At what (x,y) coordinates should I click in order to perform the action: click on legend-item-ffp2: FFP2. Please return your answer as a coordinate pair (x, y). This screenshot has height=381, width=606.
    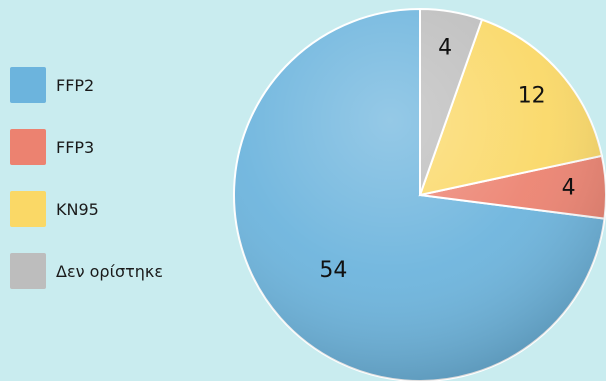
    Looking at the image, I should click on (86, 85).